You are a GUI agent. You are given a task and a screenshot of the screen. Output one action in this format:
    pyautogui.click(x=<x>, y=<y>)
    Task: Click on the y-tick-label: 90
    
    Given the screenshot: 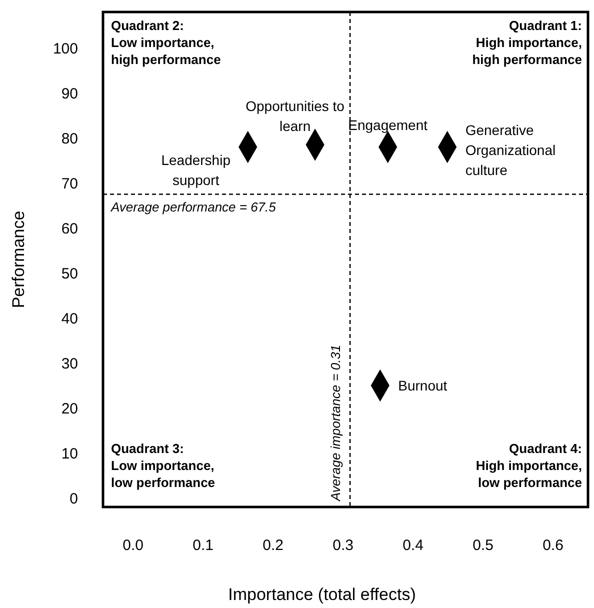 What is the action you would take?
    pyautogui.click(x=69, y=93)
    